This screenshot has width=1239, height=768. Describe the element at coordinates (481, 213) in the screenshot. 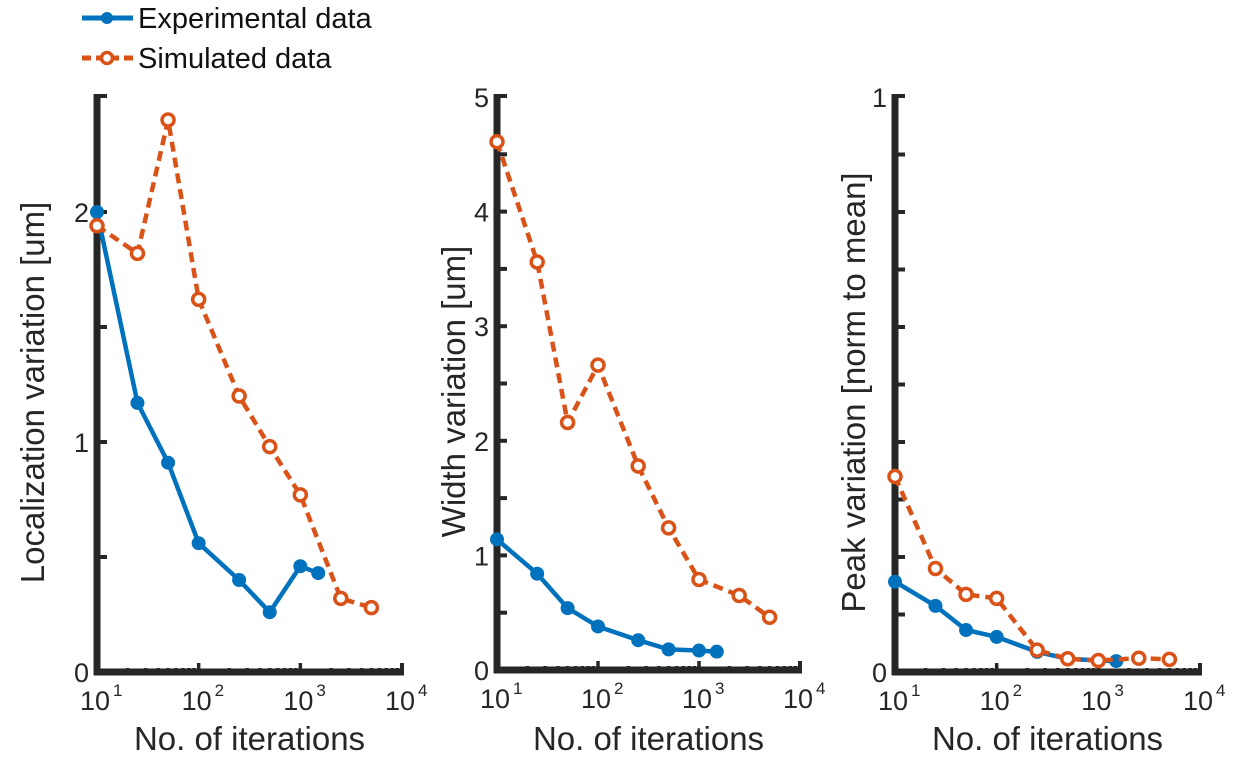

I see `y-tick-label: 4` at that location.